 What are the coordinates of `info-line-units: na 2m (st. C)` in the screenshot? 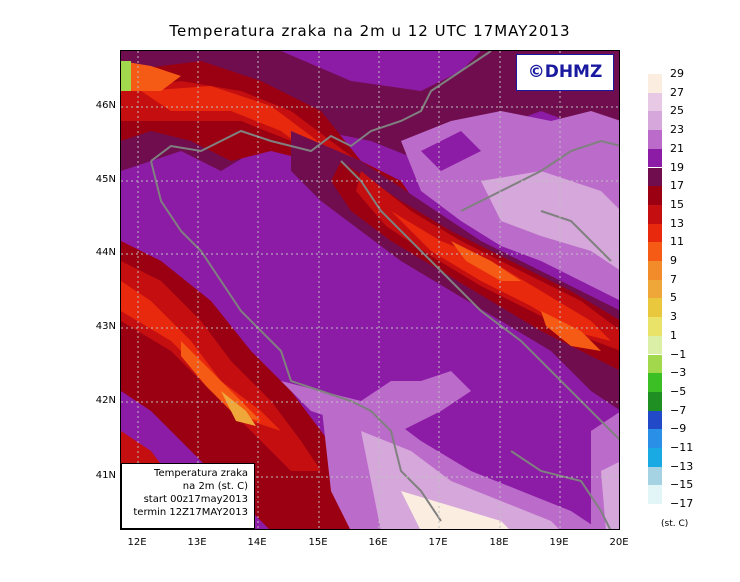 It's located at (215, 486).